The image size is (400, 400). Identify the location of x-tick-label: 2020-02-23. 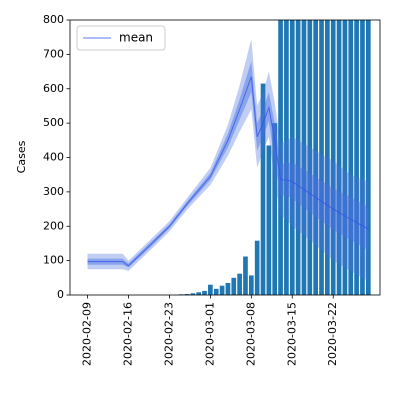
(168, 334).